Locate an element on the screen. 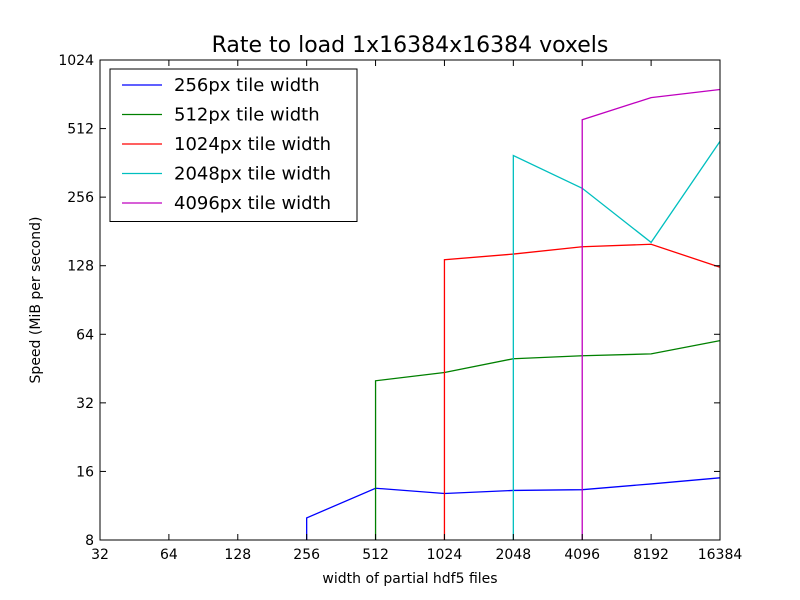 The image size is (800, 600). y-tick-label: 256 is located at coordinates (80, 198).